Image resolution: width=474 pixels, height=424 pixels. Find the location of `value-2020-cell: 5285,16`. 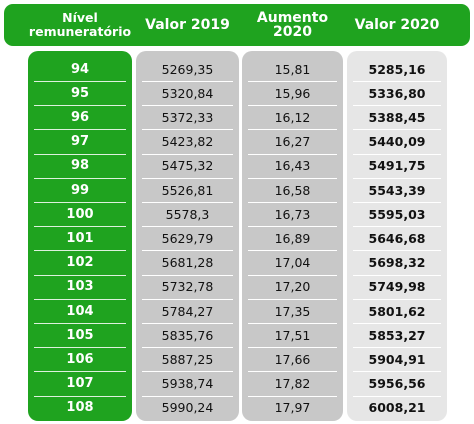

value-2020-cell: 5285,16 is located at coordinates (397, 69).